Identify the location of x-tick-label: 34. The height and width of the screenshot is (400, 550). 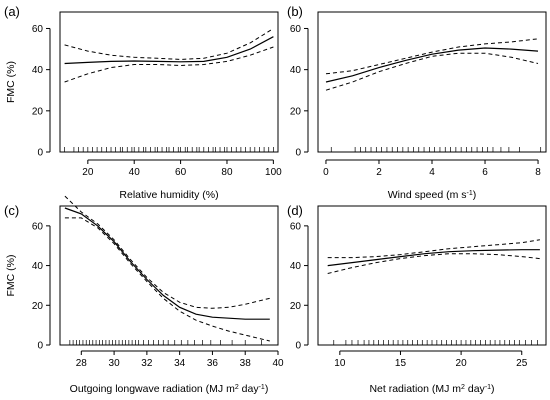
(180, 363).